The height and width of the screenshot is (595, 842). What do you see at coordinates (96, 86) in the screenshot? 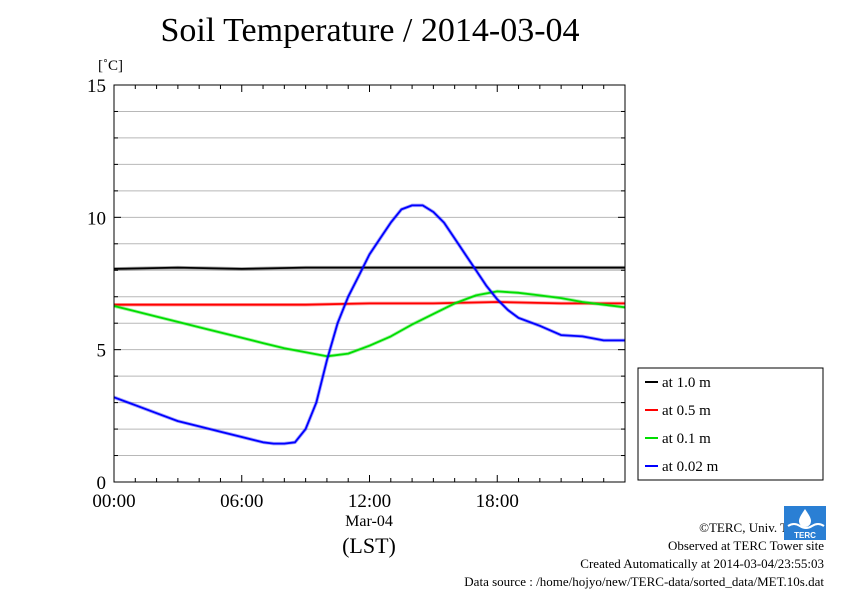
I see `y-tick-label: 15` at bounding box center [96, 86].